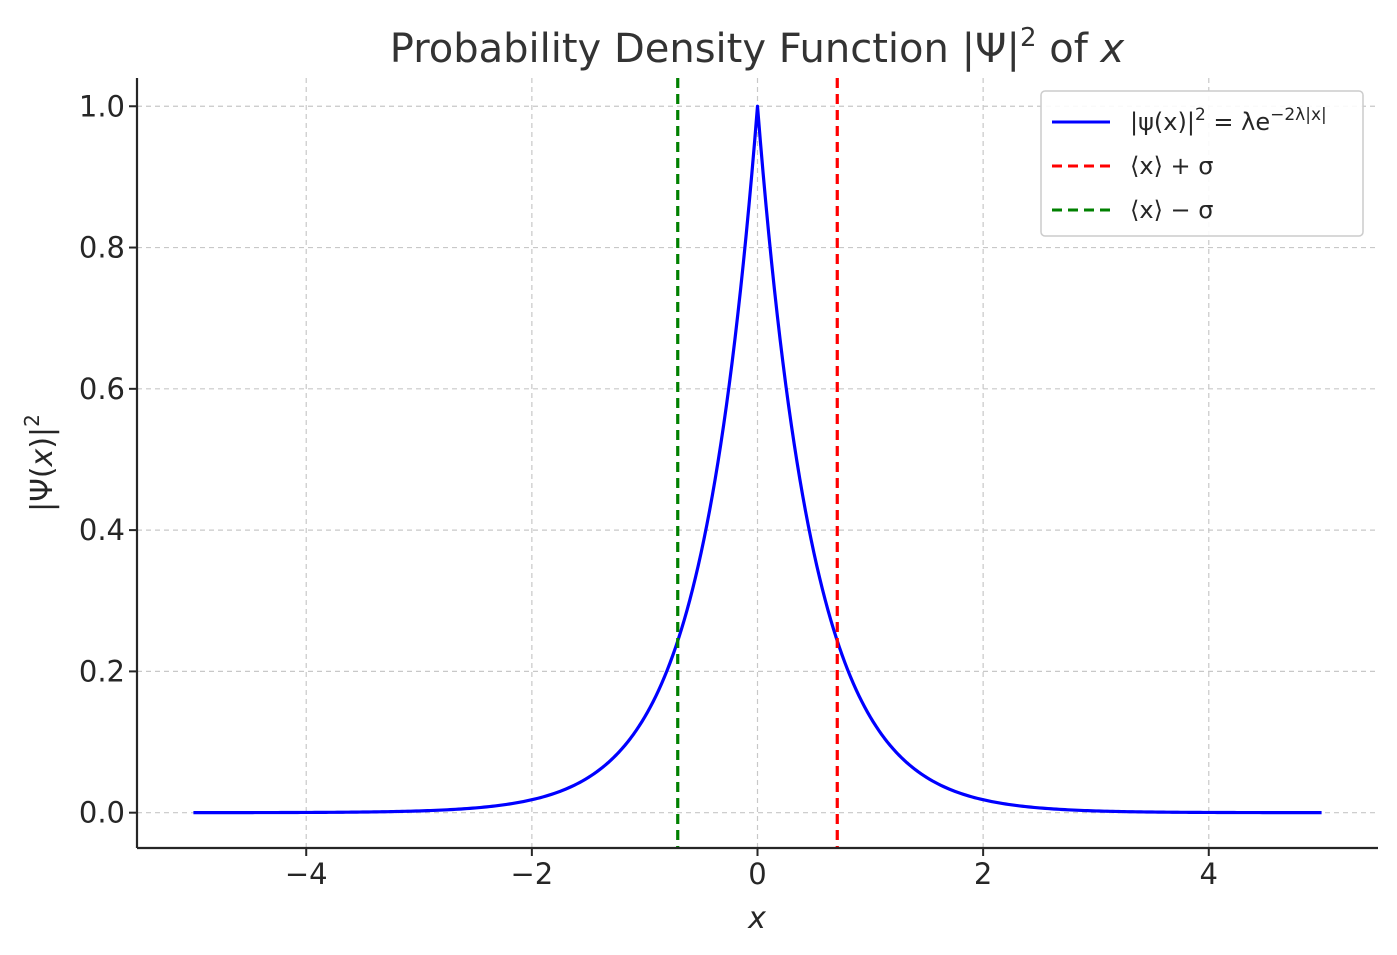 The image size is (1397, 955). I want to click on y-tick-label: 1.0, so click(102, 106).